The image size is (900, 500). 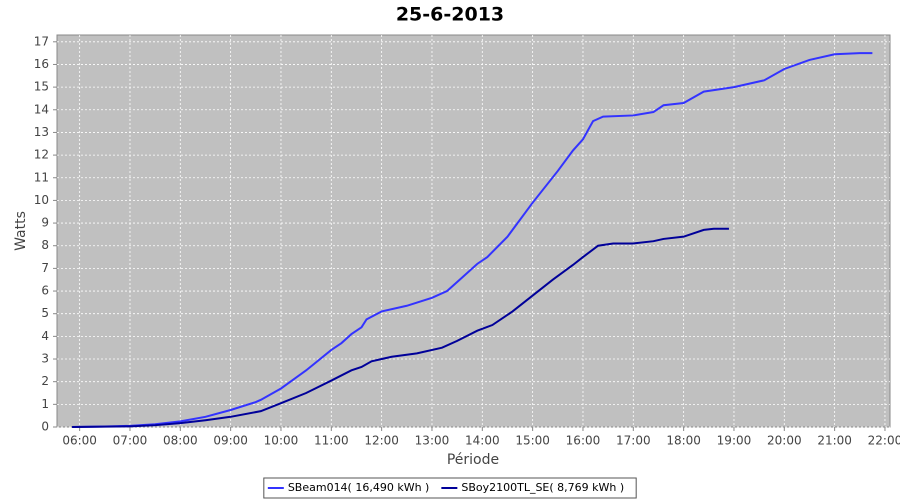 What do you see at coordinates (281, 441) in the screenshot?
I see `x-tick-label: 10:00` at bounding box center [281, 441].